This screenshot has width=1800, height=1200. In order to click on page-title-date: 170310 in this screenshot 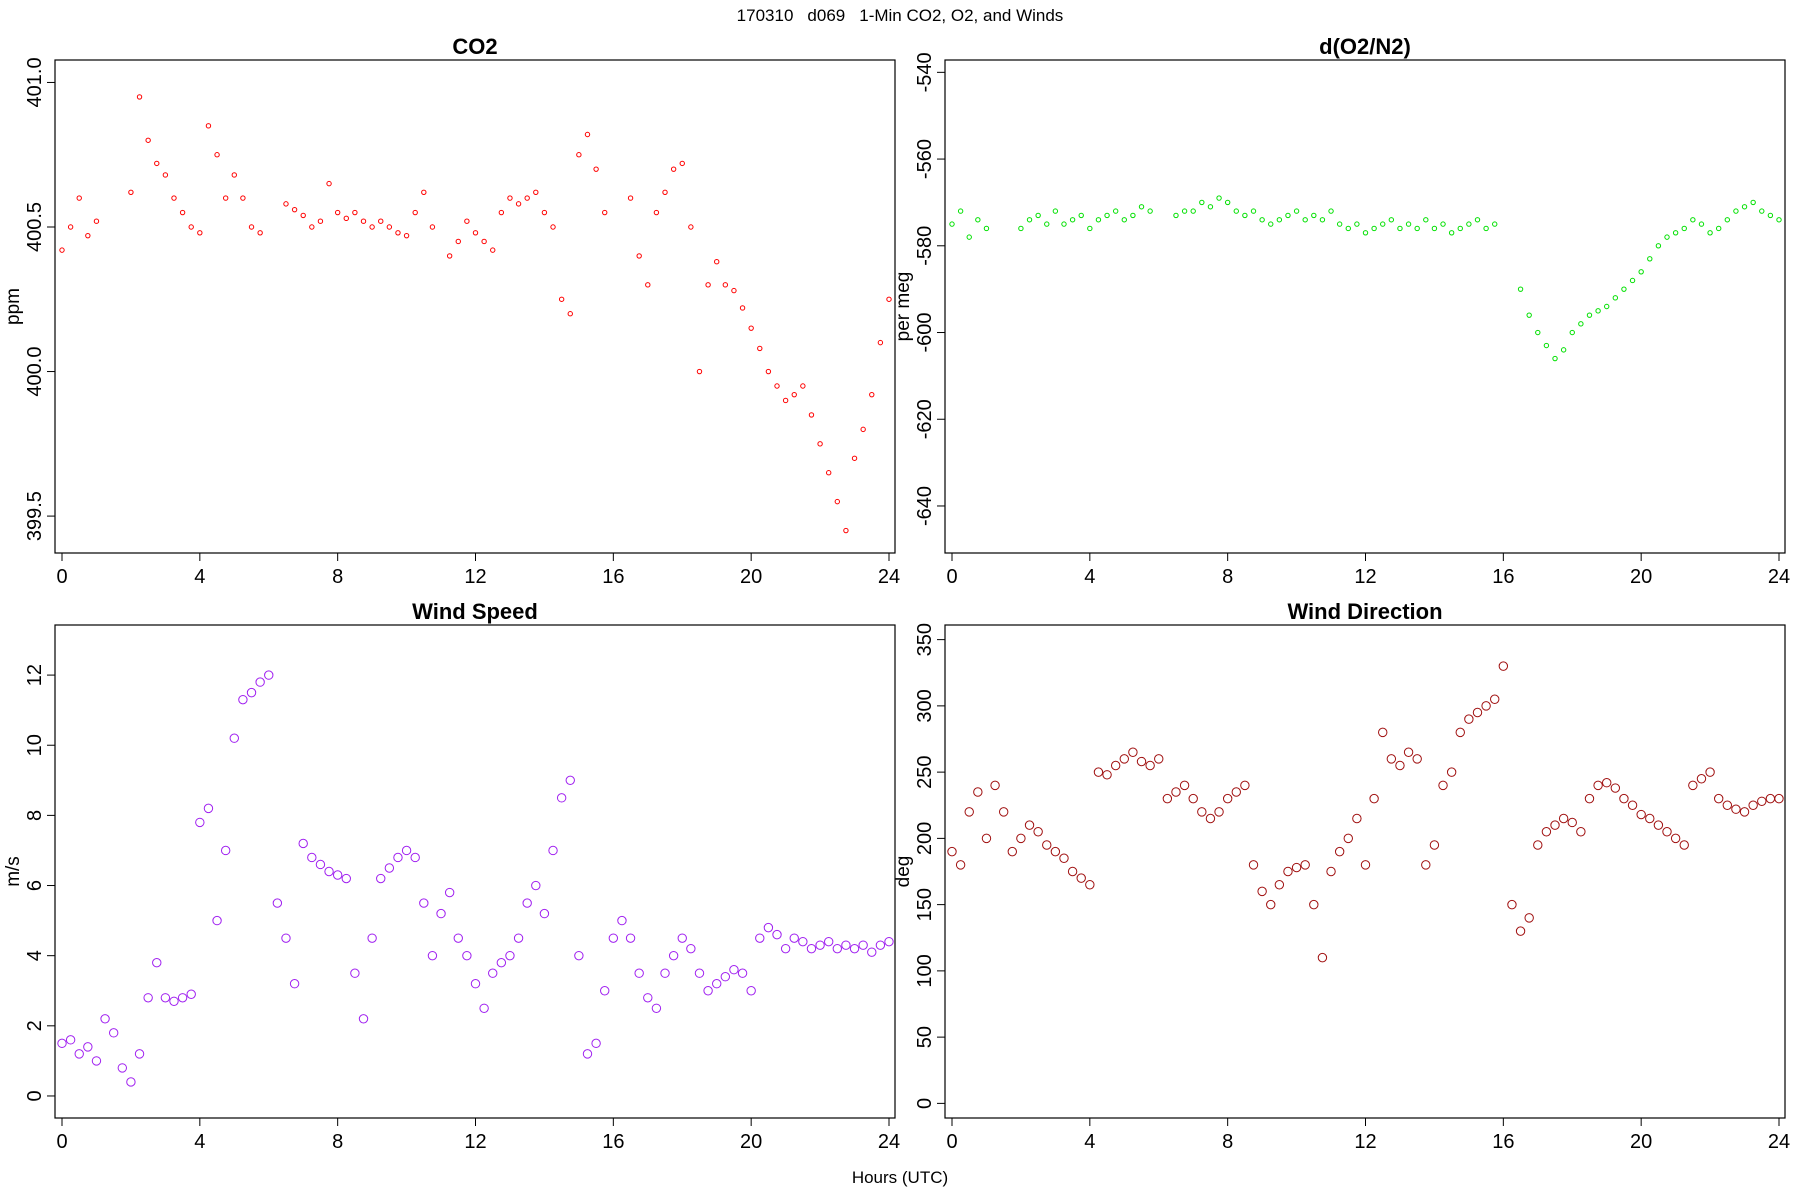, I will do `click(765, 15)`.